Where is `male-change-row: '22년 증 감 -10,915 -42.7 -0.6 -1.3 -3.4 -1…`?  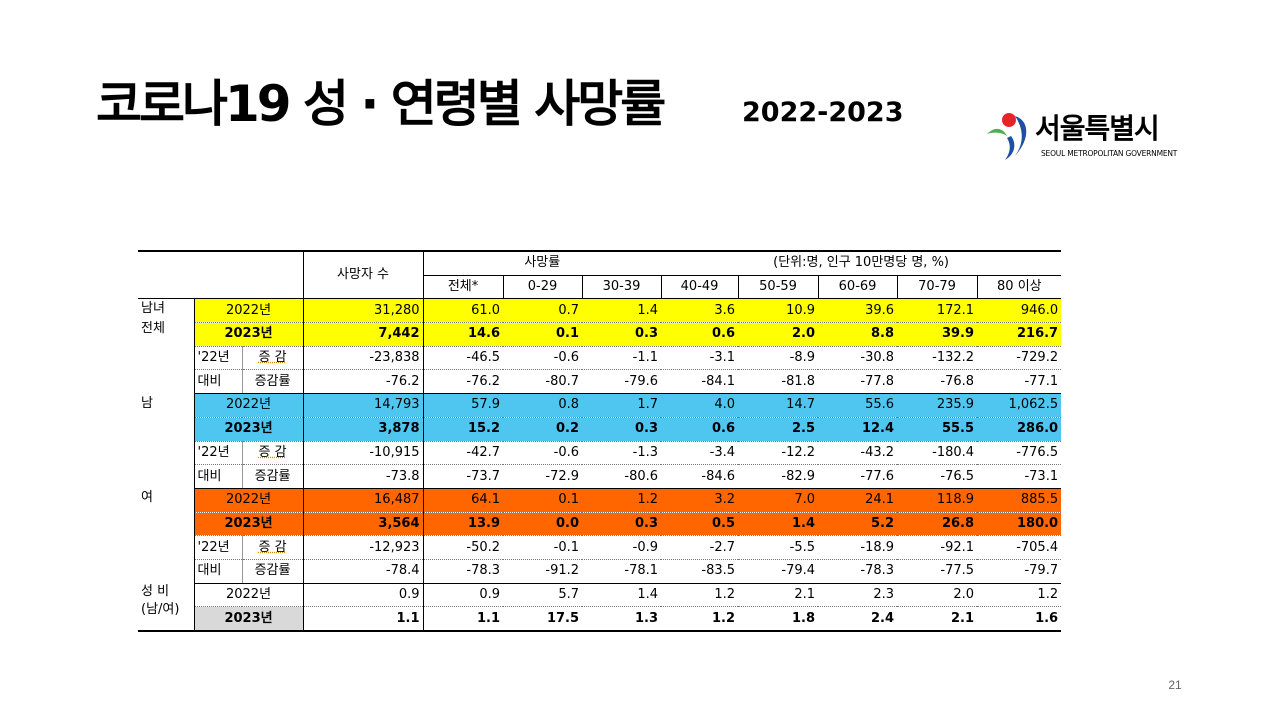 male-change-row: '22년 증 감 -10,915 -42.7 -0.6 -1.3 -3.4 -1… is located at coordinates (600, 453).